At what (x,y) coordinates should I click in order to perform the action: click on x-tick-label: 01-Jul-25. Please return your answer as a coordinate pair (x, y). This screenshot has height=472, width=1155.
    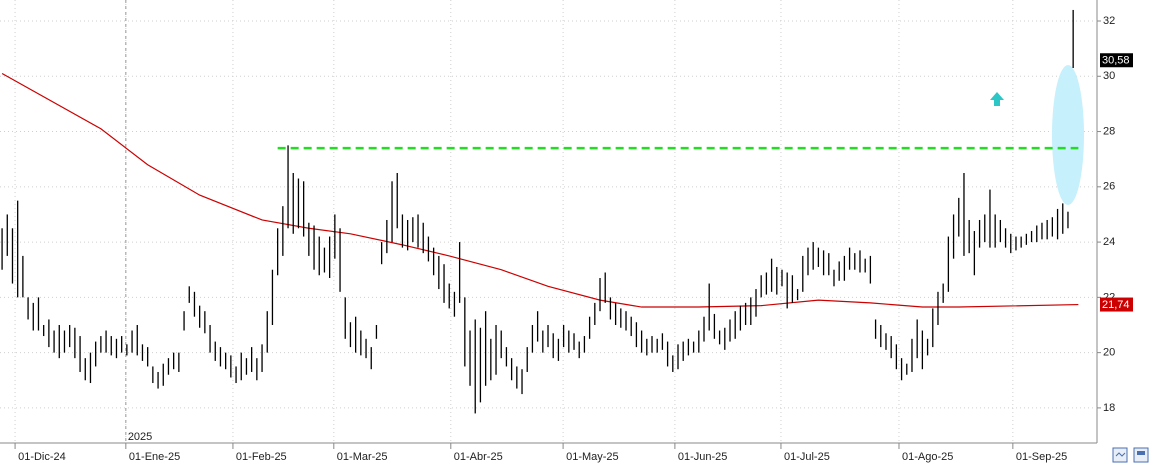
    Looking at the image, I should click on (807, 457).